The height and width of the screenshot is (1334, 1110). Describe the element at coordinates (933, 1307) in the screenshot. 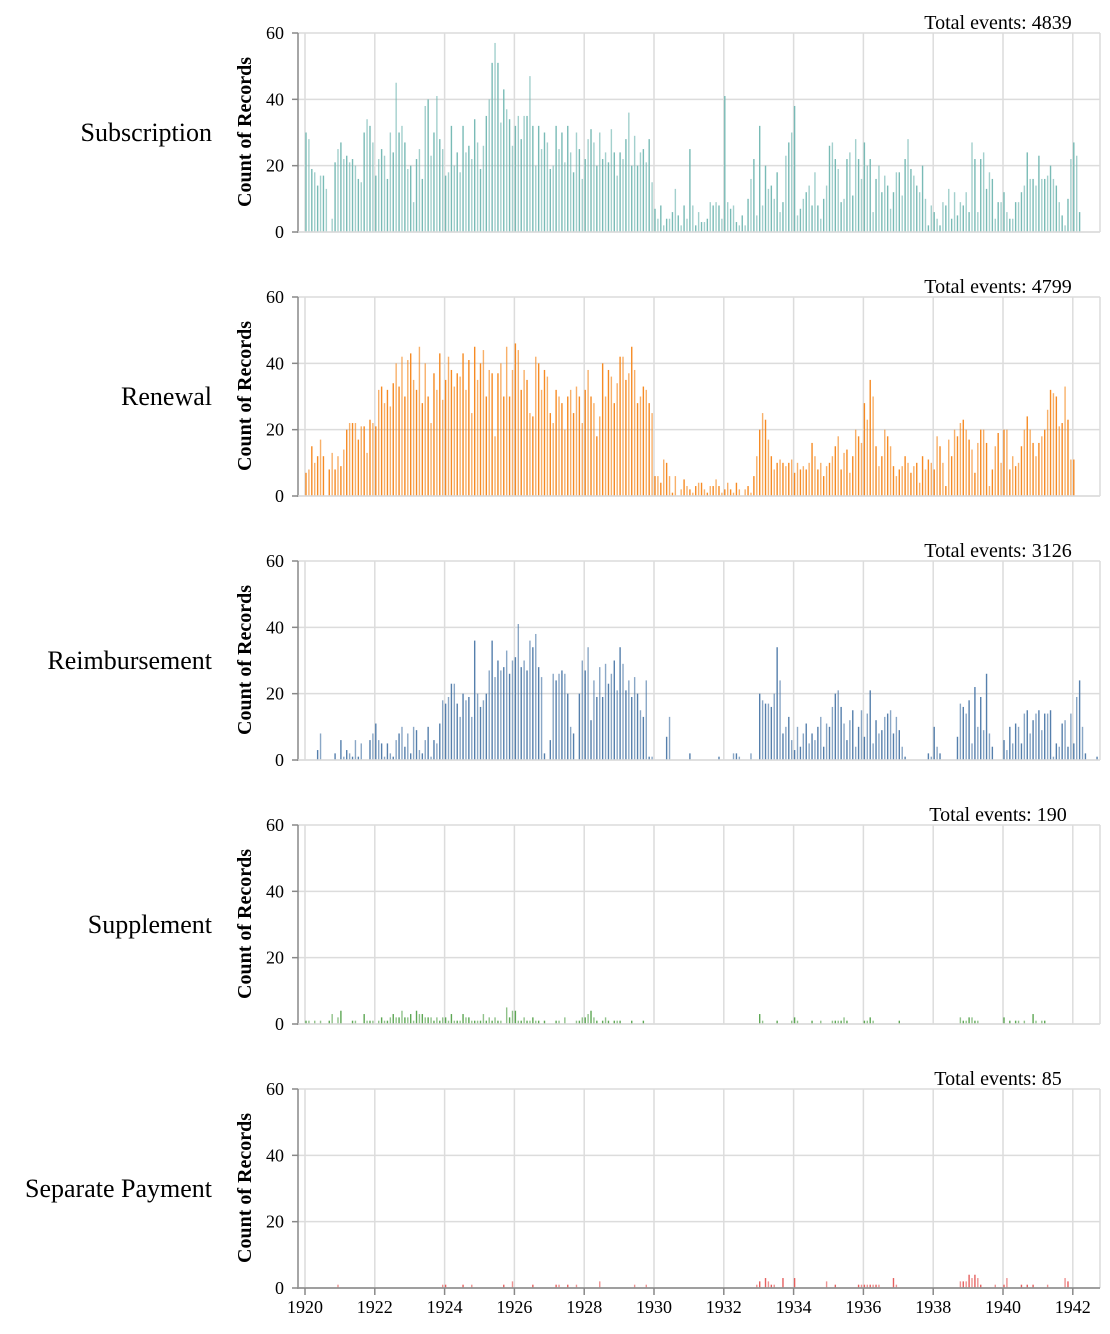

I see `x-tick-label: 1938` at that location.